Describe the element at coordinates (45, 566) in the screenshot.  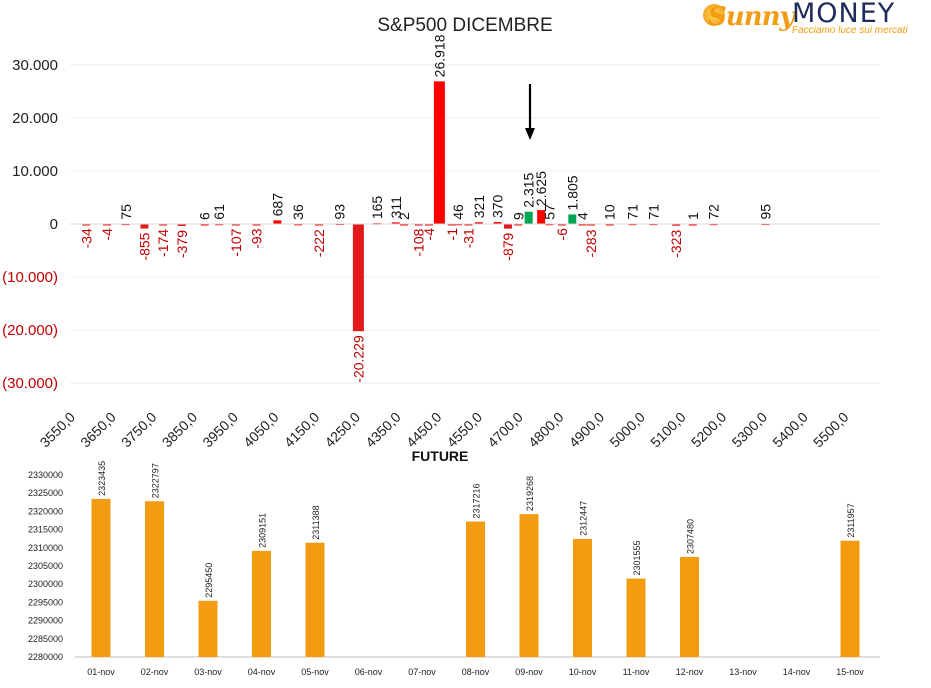
I see `bottom-y-tick-label: 2305000` at that location.